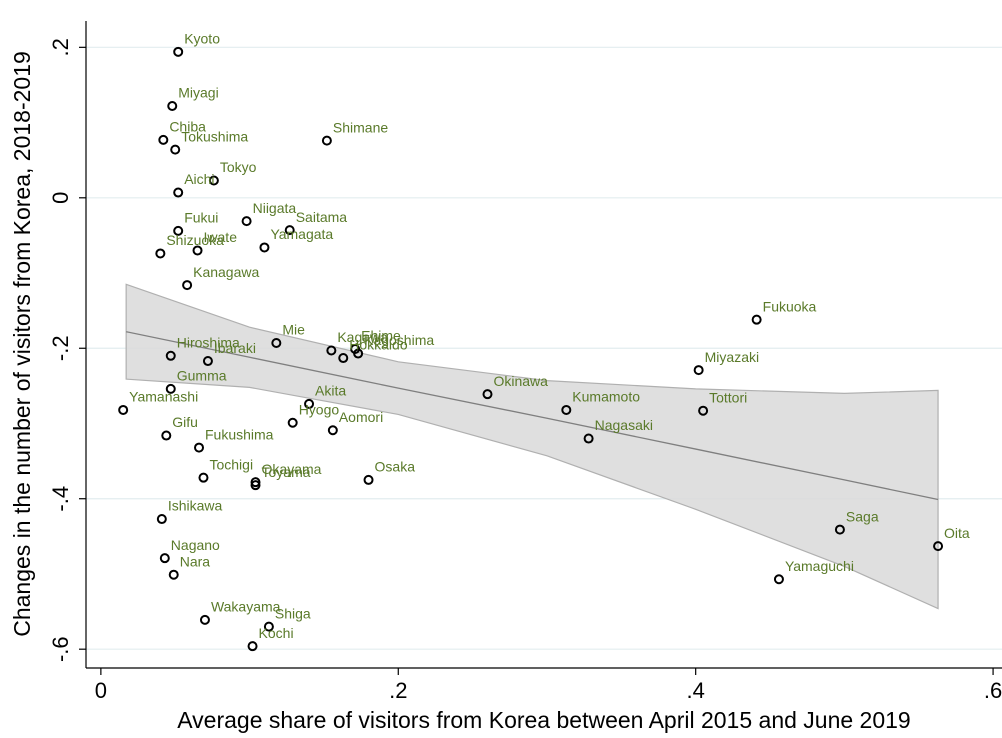 The width and height of the screenshot is (1002, 738). Describe the element at coordinates (60, 499) in the screenshot. I see `y-tick-label: -.4` at that location.